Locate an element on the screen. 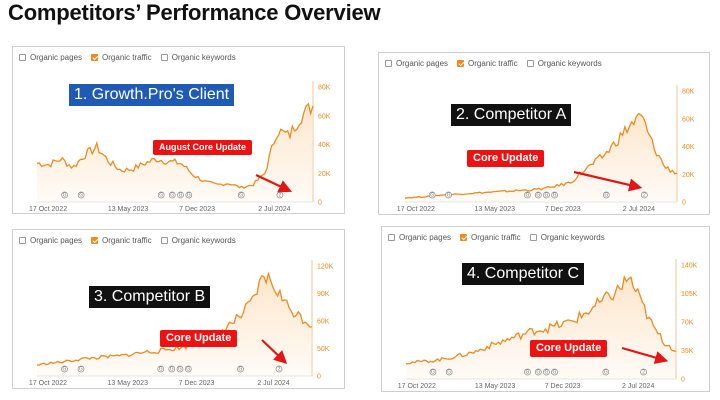 Image resolution: width=720 pixels, height=400 pixels. y-tick-label: 90K is located at coordinates (323, 294).